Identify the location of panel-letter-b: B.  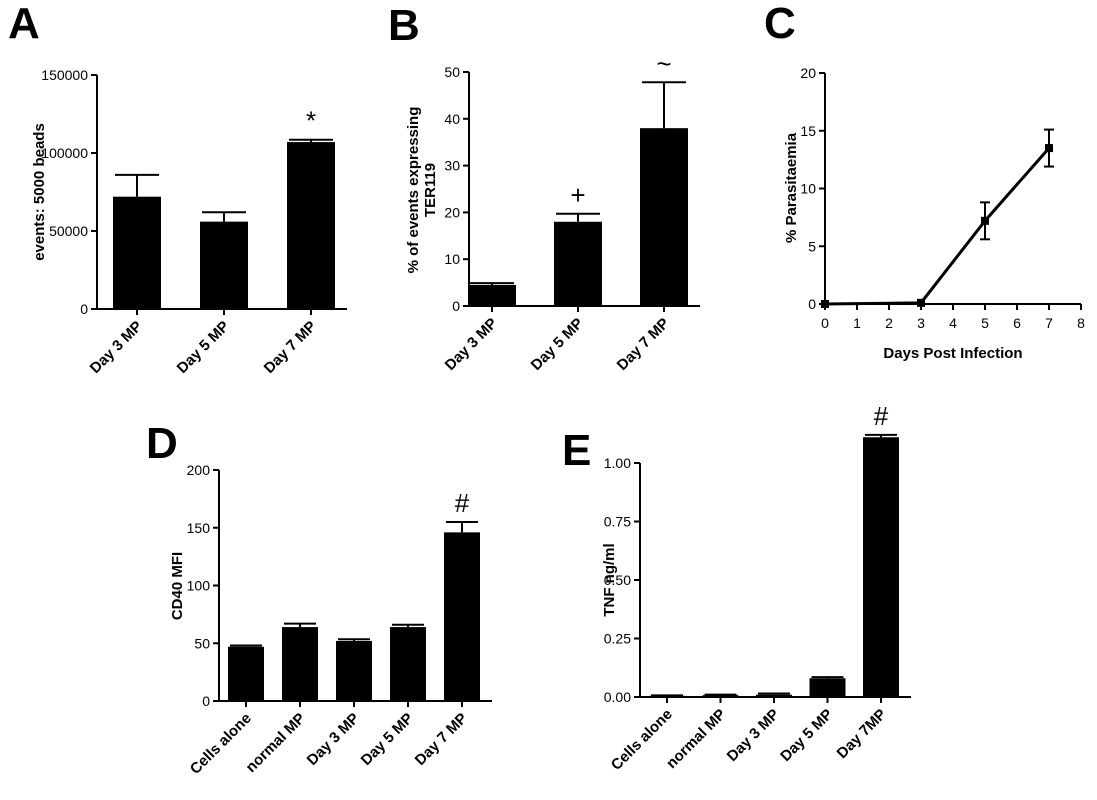
(404, 25).